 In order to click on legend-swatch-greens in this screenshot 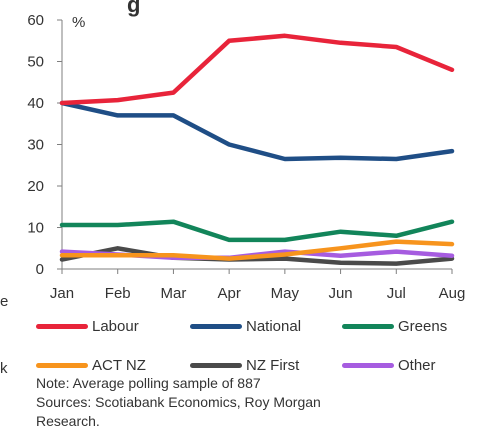, I will do `click(368, 326)`.